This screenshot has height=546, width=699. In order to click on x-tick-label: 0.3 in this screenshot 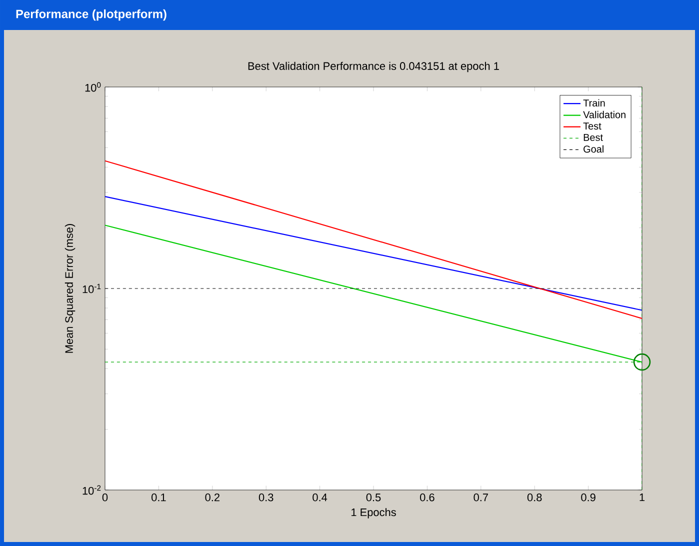, I will do `click(266, 498)`.